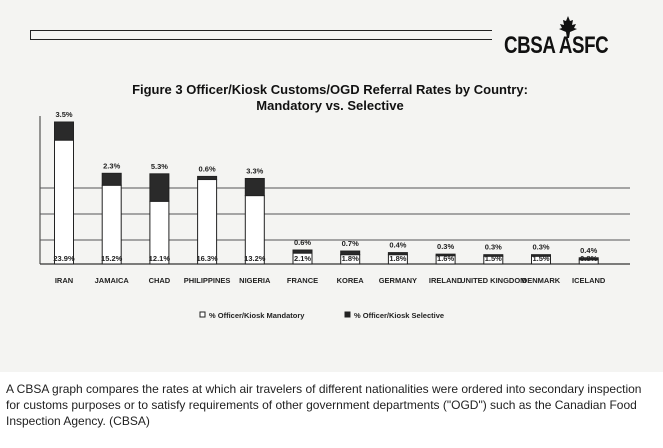  Describe the element at coordinates (351, 280) in the screenshot. I see `category-label: KOREA` at that location.